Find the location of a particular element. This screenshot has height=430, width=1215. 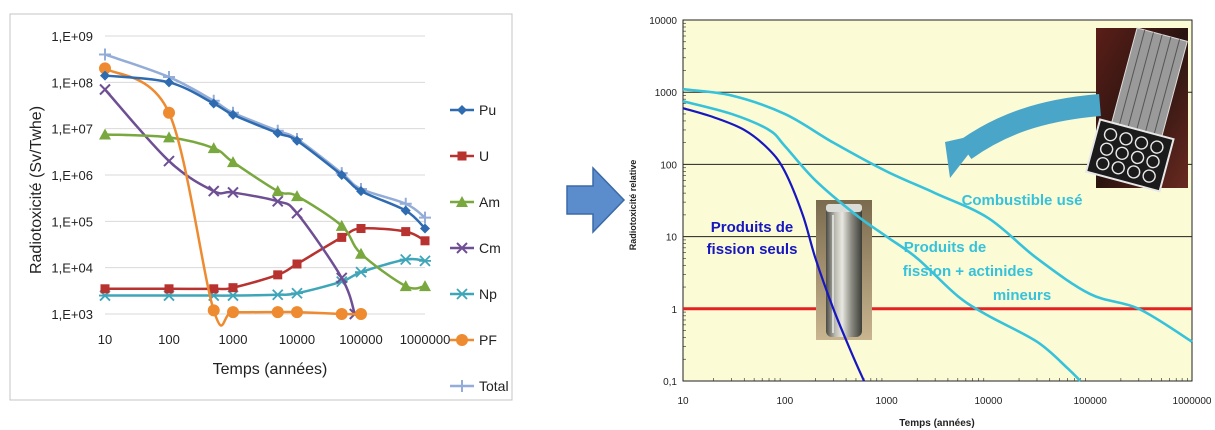

left-legend: Pu U Am Cm Np PF Total is located at coordinates (479, 248).